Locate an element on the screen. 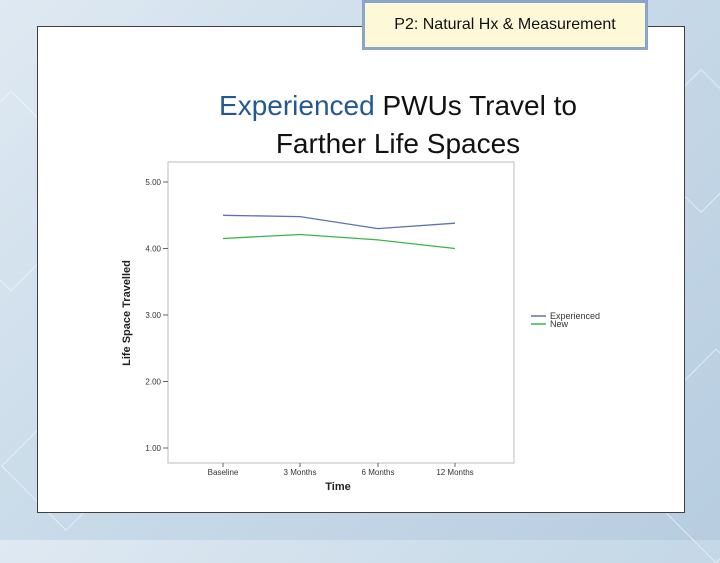  series-line-experienced is located at coordinates (339, 222).